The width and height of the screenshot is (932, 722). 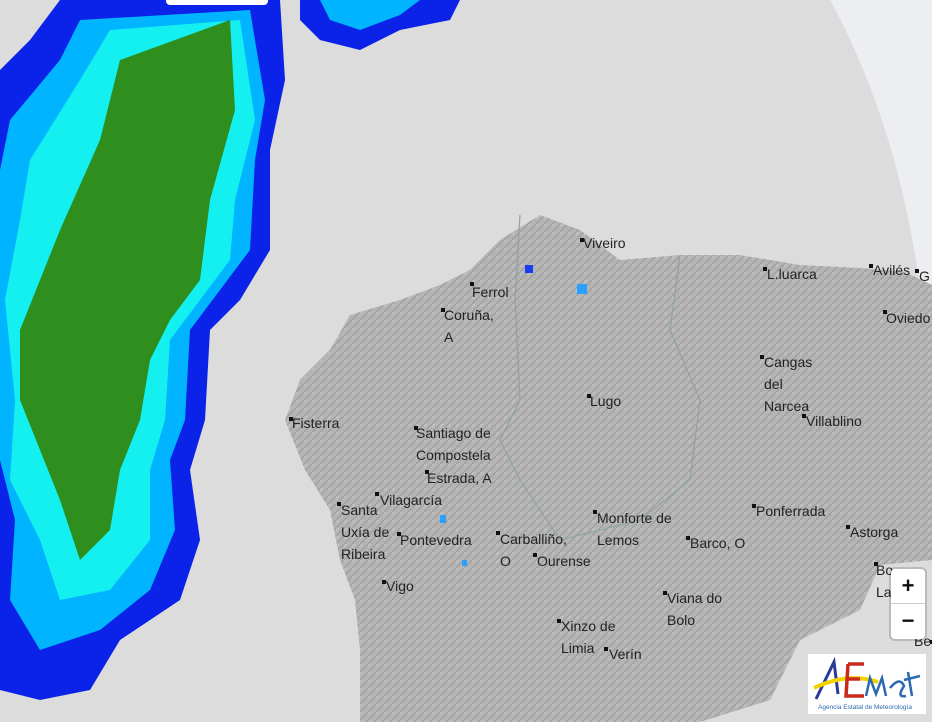 I want to click on svg-text:Agencia Estatal de Meteorologí: Agencia Estatal de Meteorología, so click(x=865, y=707).